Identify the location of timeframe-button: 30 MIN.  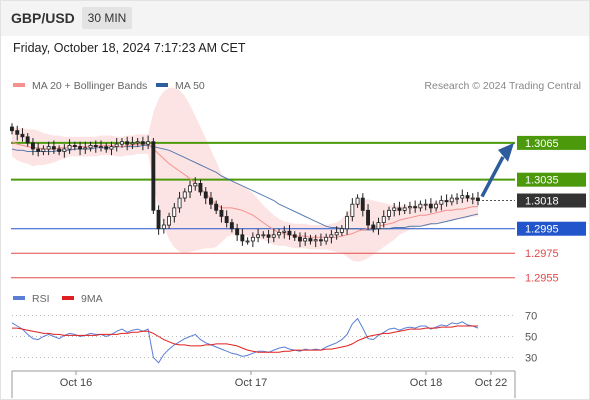
(107, 18).